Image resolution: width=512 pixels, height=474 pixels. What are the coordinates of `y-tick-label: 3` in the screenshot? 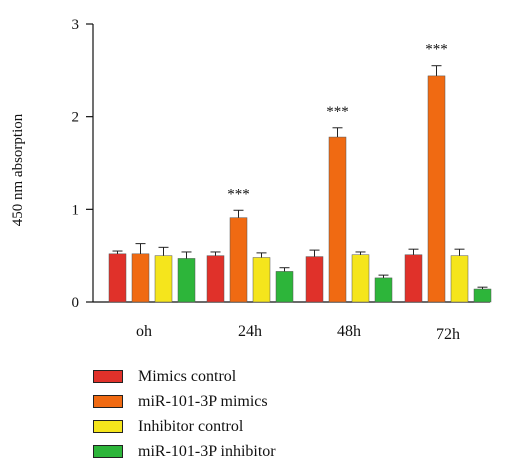 It's located at (76, 25).